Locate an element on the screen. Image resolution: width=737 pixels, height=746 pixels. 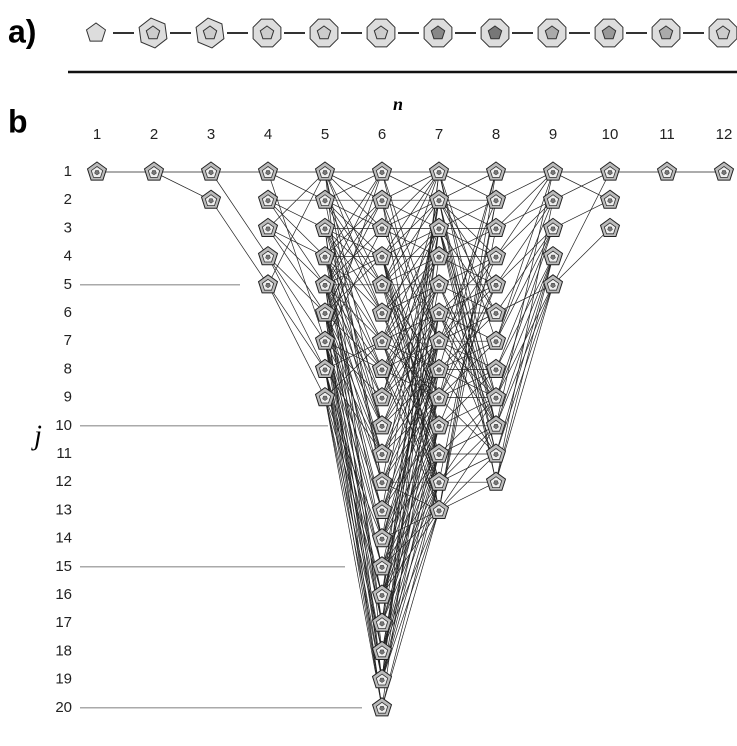
y-tick-label: 10 is located at coordinates (63, 425).